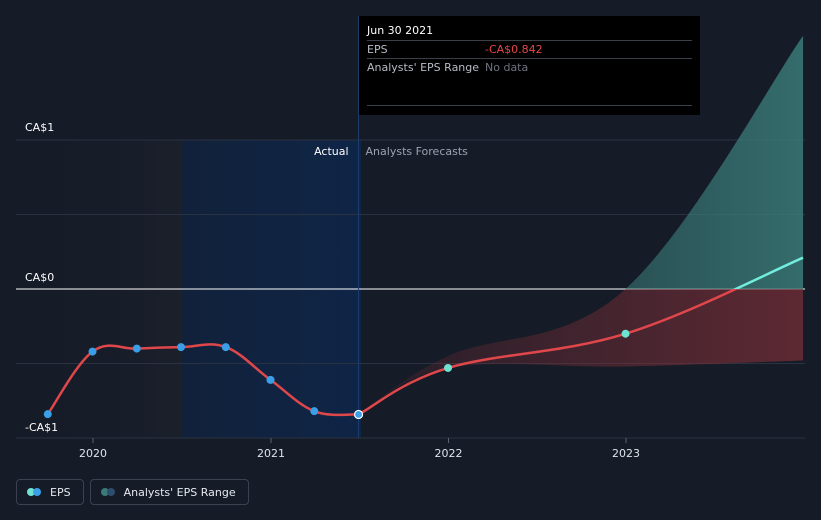 This screenshot has width=821, height=520. I want to click on tooltip-range-label: Analysts' EPS Range, so click(423, 67).